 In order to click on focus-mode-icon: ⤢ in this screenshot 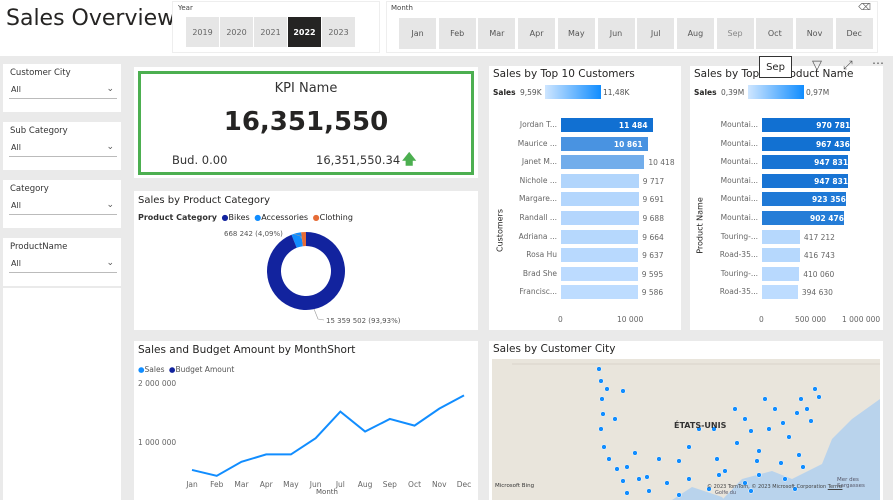, I will do `click(848, 65)`.